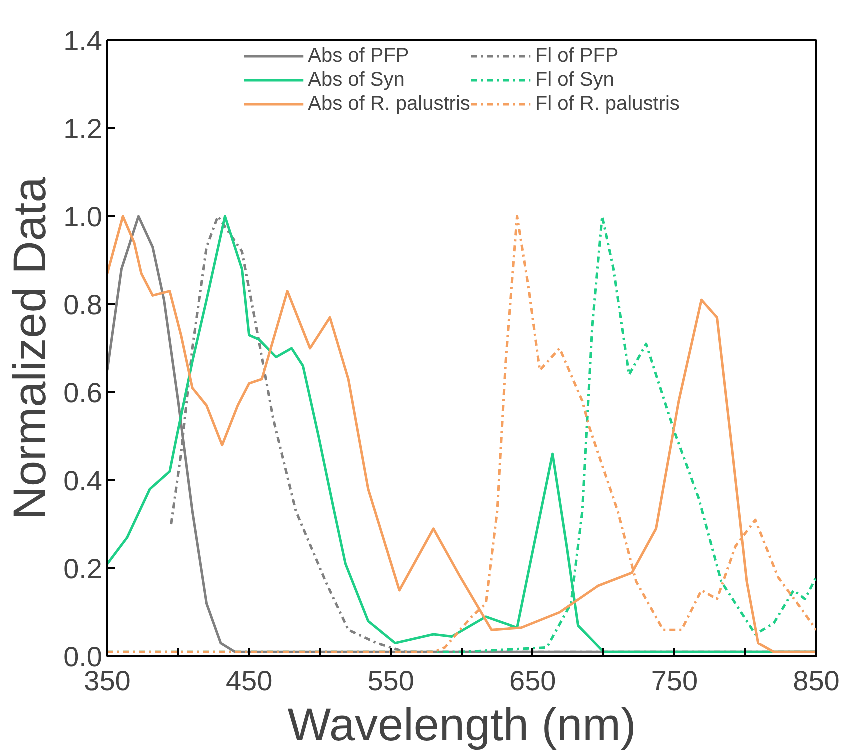 Image resolution: width=866 pixels, height=753 pixels. Describe the element at coordinates (83, 129) in the screenshot. I see `y-tick-label: 1.2` at that location.